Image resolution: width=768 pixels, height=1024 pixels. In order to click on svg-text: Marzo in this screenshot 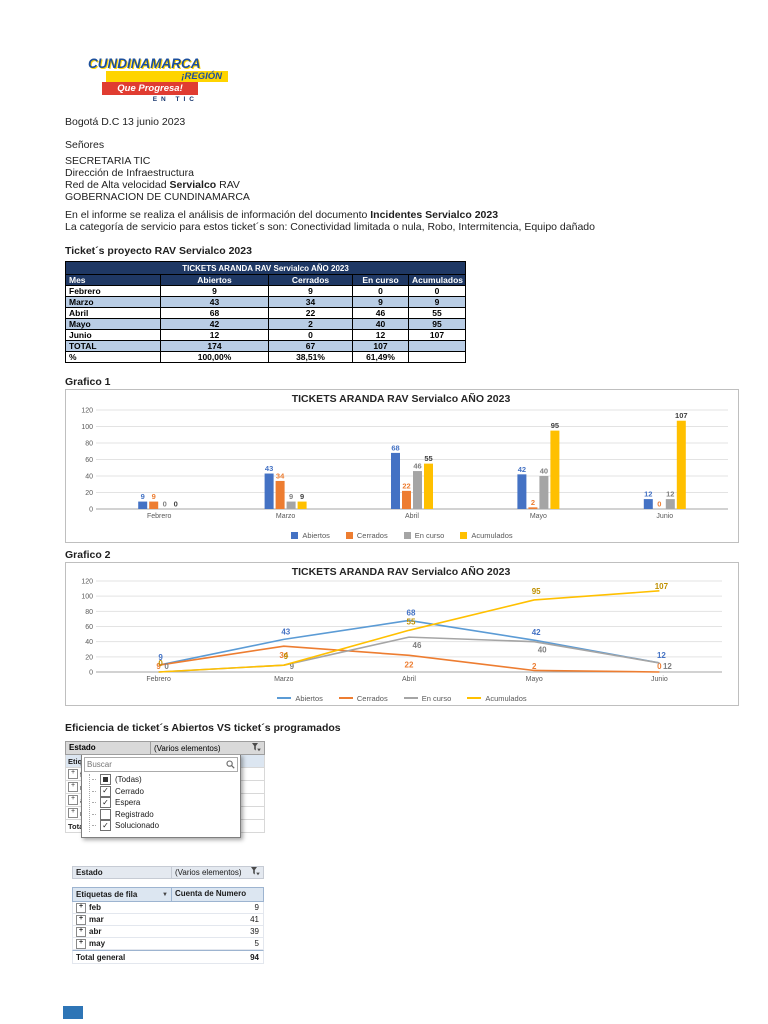, I will do `click(286, 516)`.